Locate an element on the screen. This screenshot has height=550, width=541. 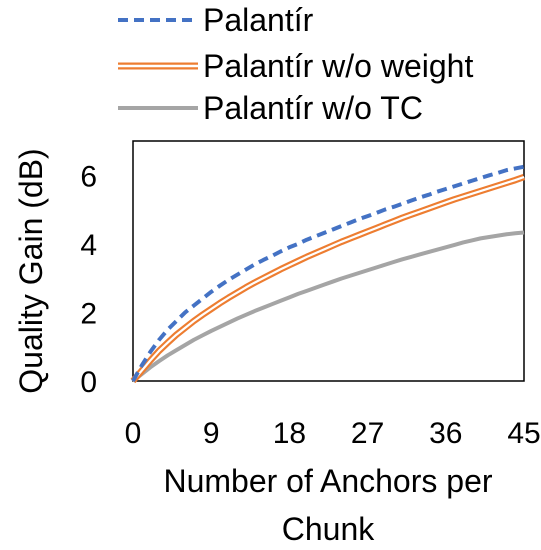
y-axis-ticks: 0 2 4 6 is located at coordinates (88, 279).